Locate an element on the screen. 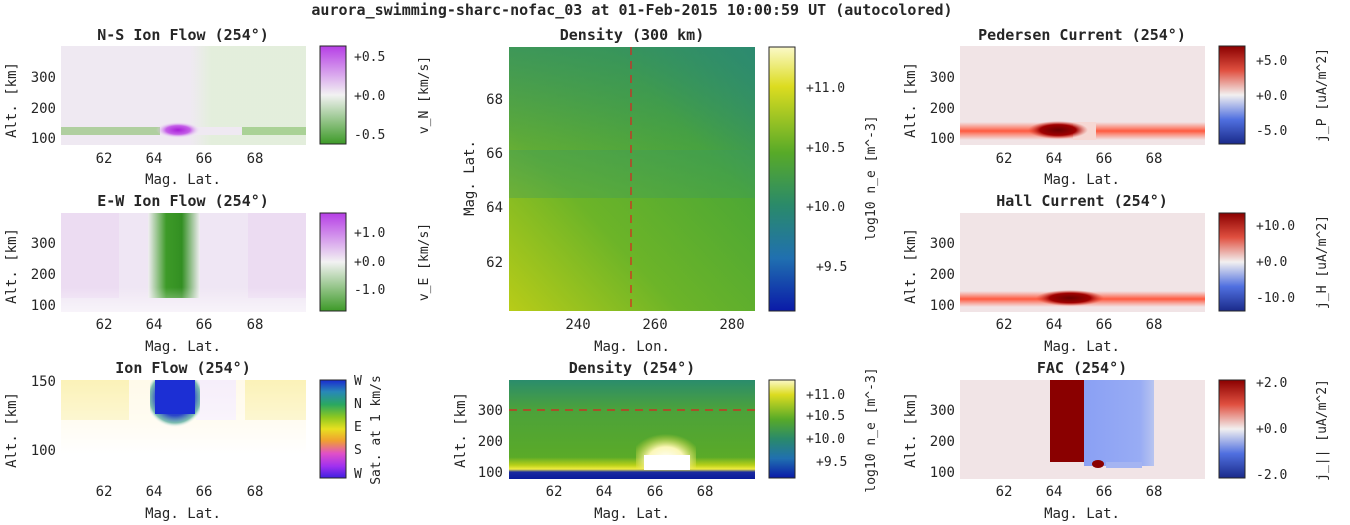 This screenshot has width=1350, height=525. colorbar-tick-label: +0.5 is located at coordinates (369, 57).